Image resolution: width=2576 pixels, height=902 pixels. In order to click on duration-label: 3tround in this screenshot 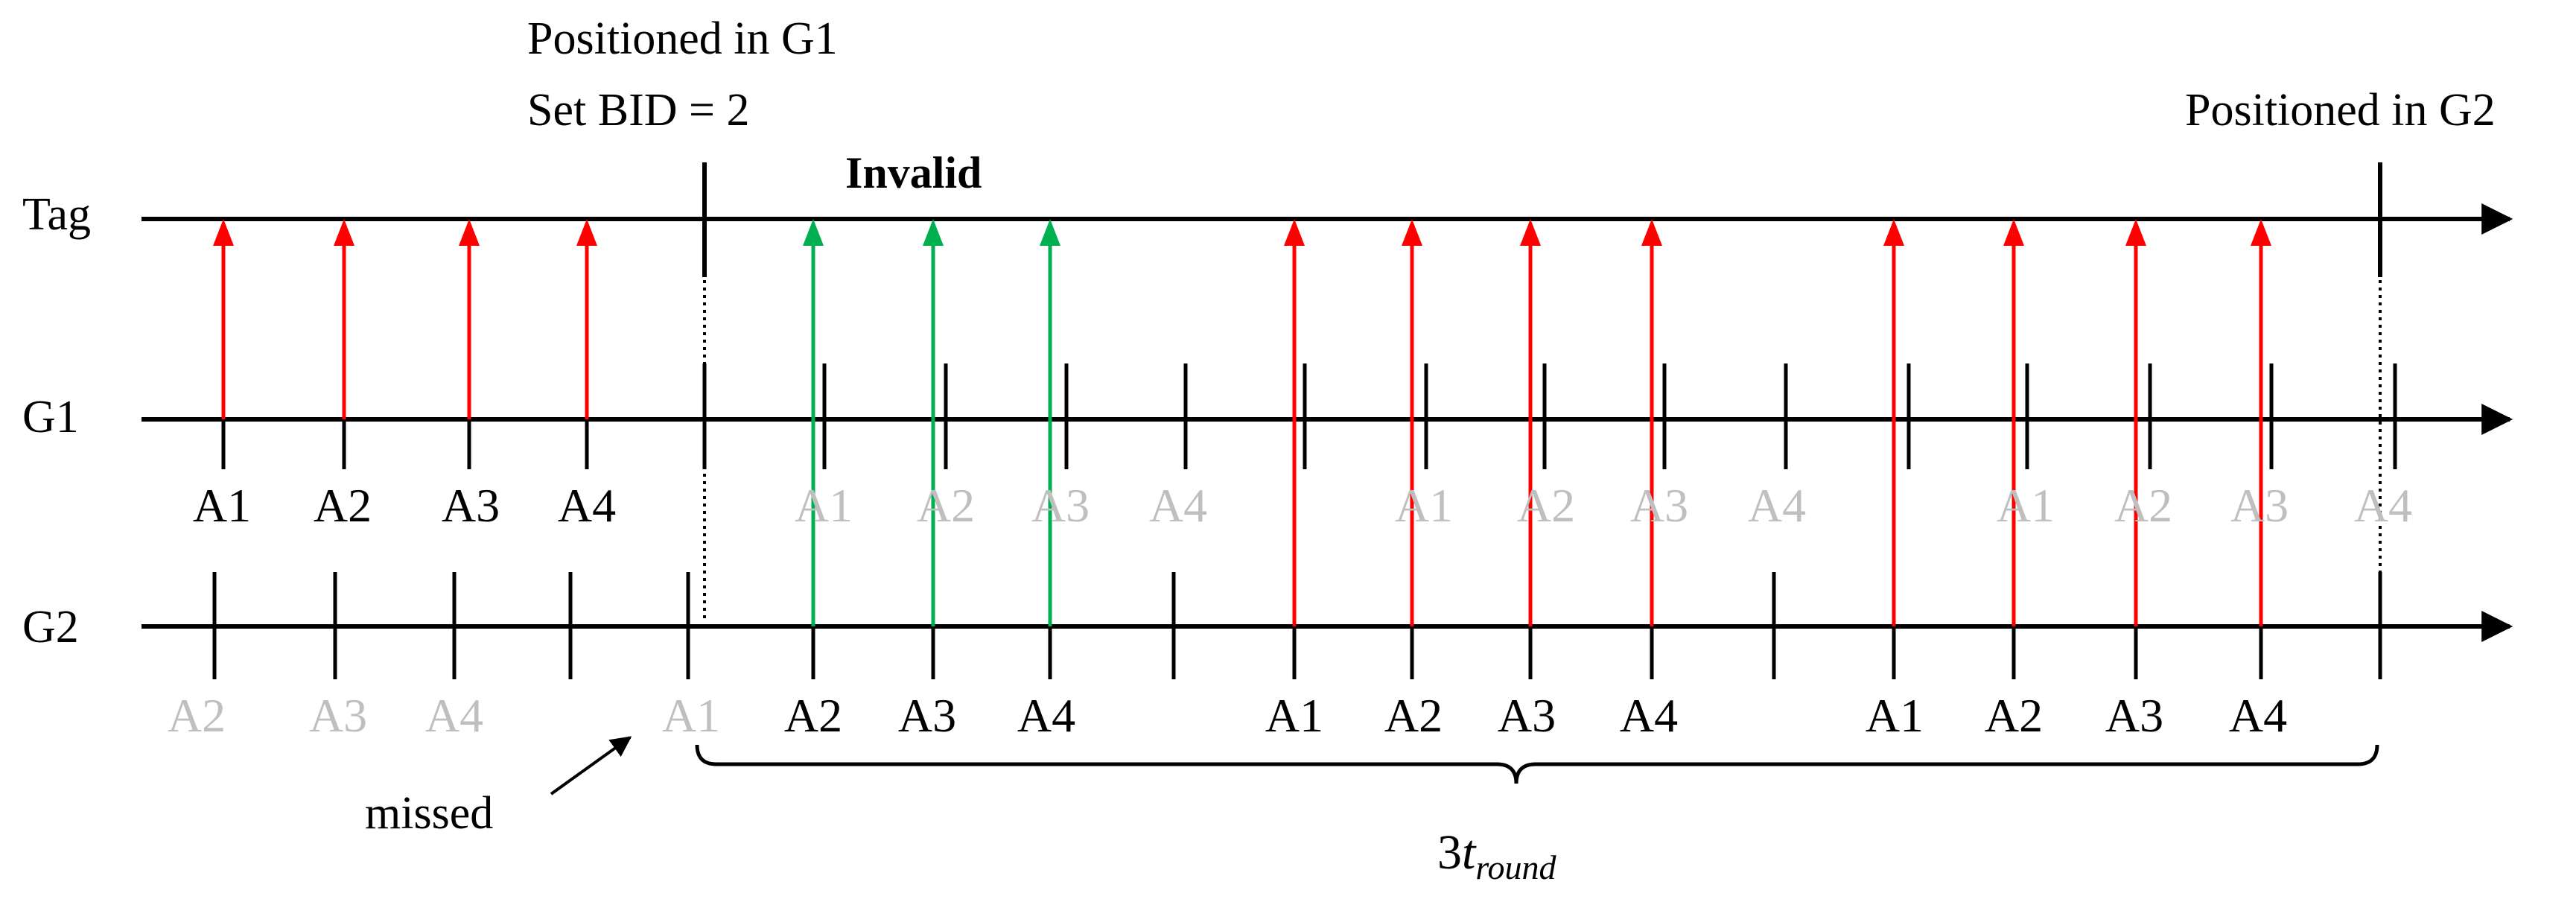, I will do `click(1497, 855)`.